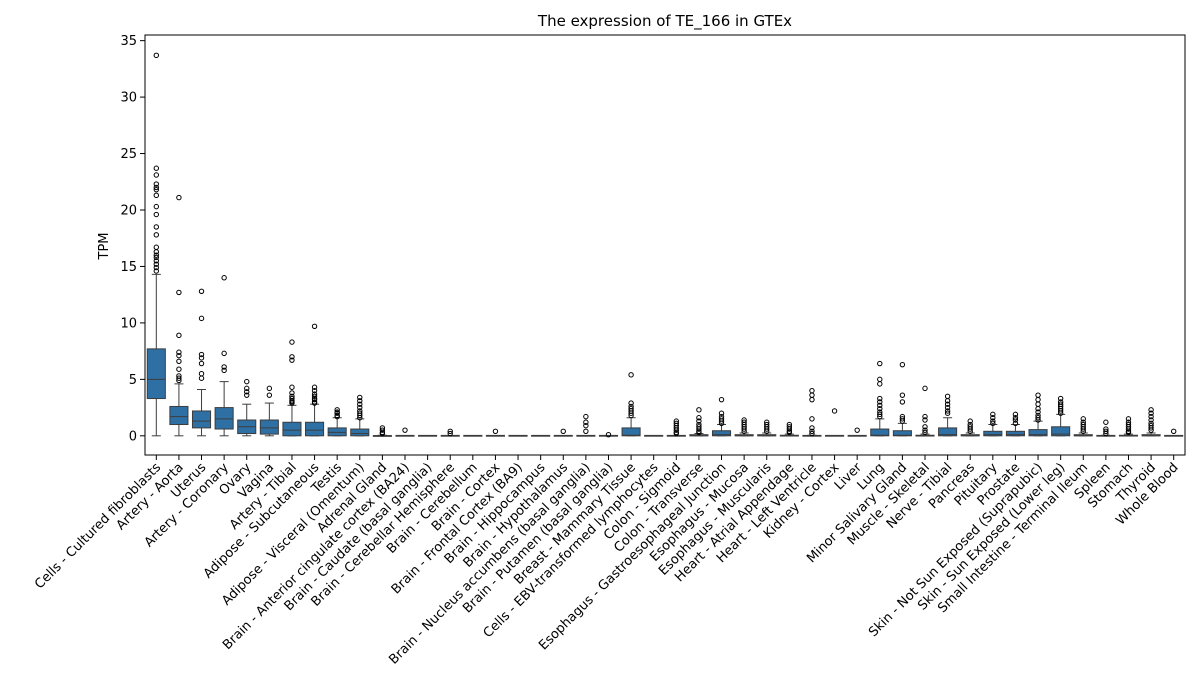  Describe the element at coordinates (133, 436) in the screenshot. I see `y-tick-label: 0` at that location.